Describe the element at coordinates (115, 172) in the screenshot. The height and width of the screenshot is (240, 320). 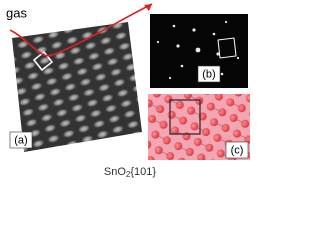
I see `formula: SnO` at that location.